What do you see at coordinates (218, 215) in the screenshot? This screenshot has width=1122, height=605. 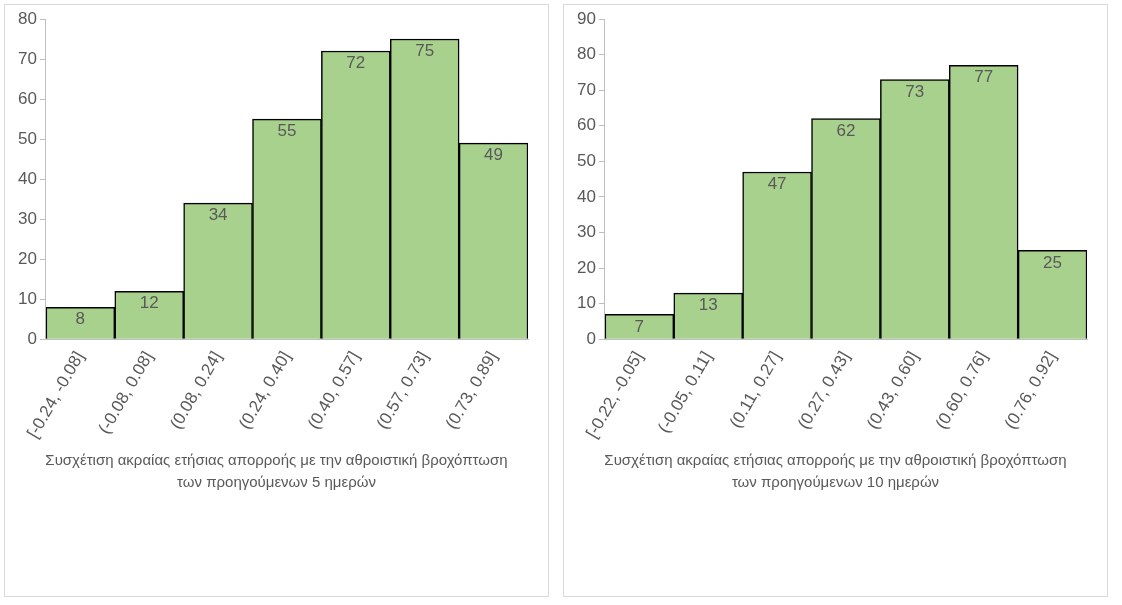 I see `data-label: 34` at bounding box center [218, 215].